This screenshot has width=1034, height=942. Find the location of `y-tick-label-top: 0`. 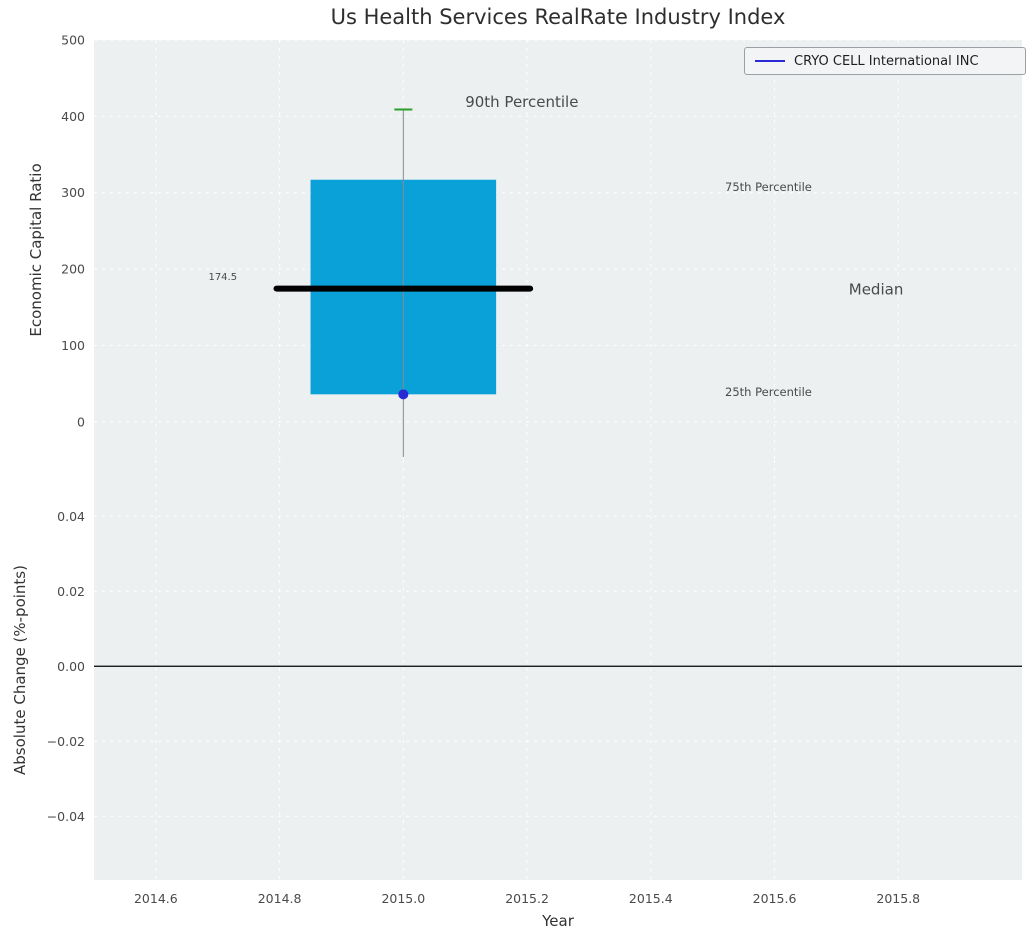

y-tick-label-top: 0 is located at coordinates (81, 421).